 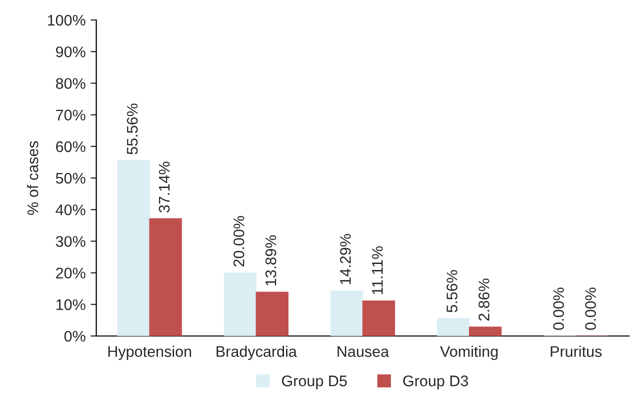 I want to click on data-label: 13.89%, so click(x=270, y=260).